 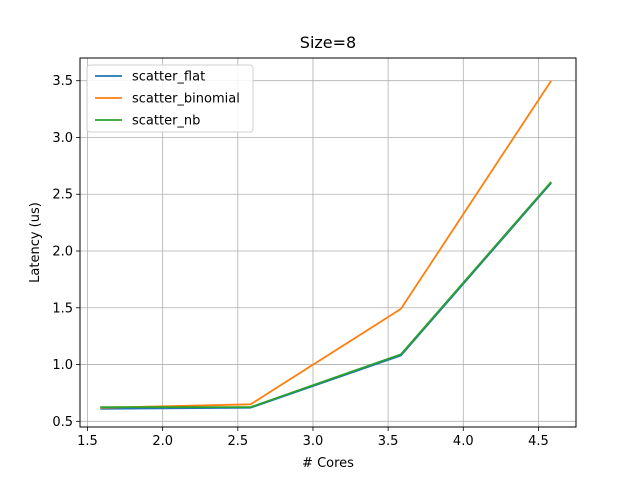 I want to click on legend-label: scatter_binomial, so click(x=186, y=99).